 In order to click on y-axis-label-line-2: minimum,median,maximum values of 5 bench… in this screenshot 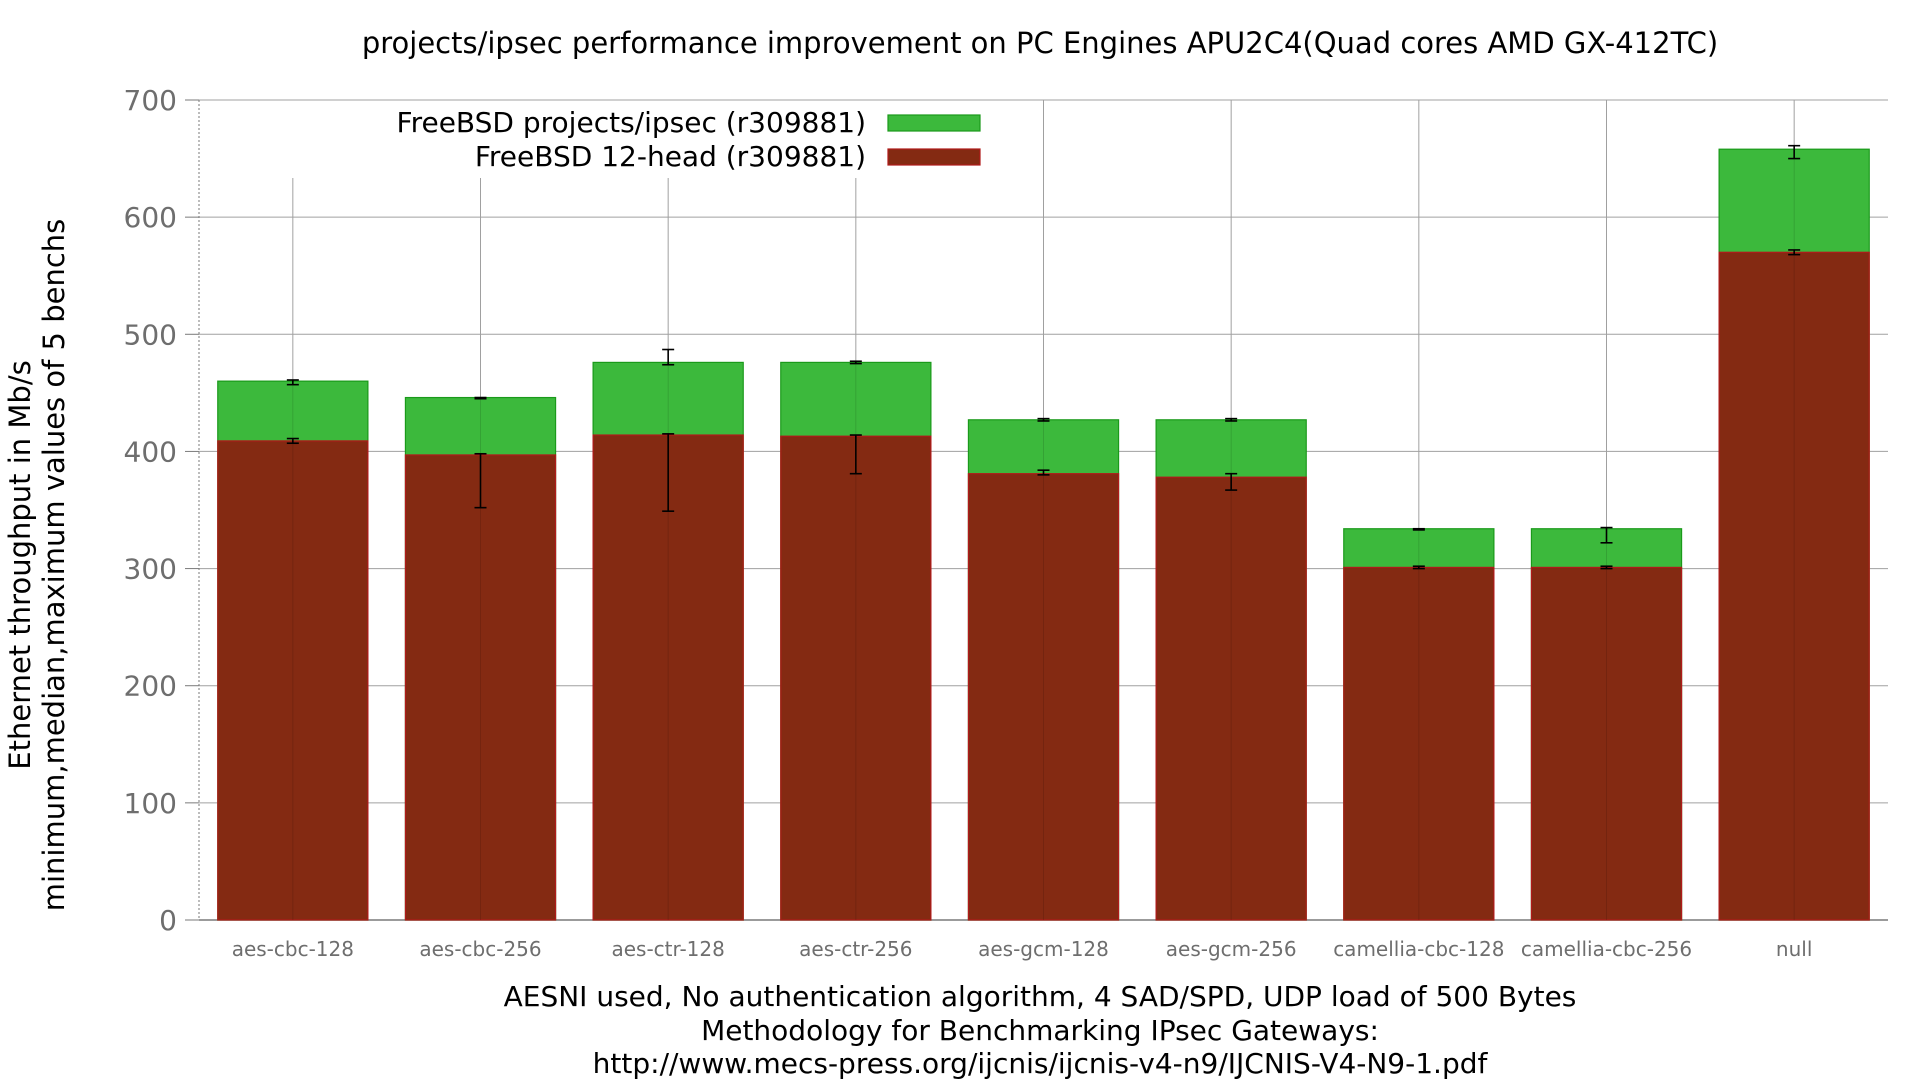, I will do `click(54, 565)`.